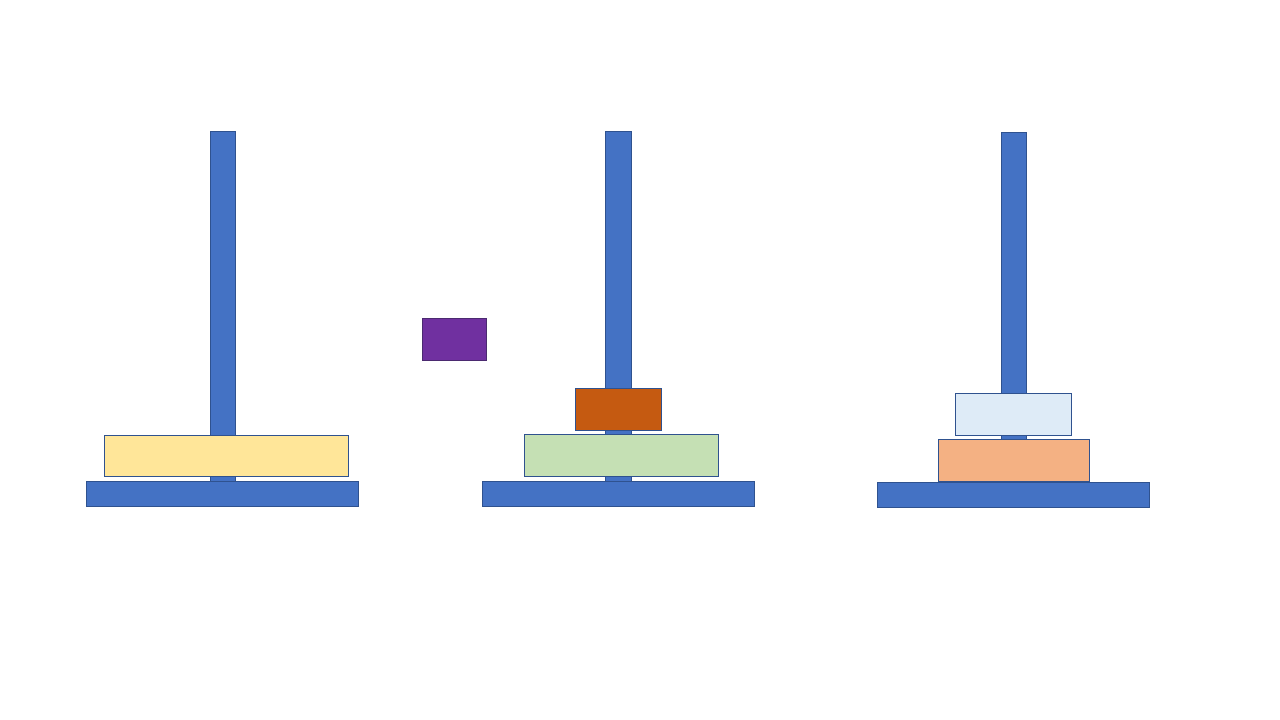 The width and height of the screenshot is (1280, 720). Describe the element at coordinates (1014, 460) in the screenshot. I see `right-disk-peach` at that location.